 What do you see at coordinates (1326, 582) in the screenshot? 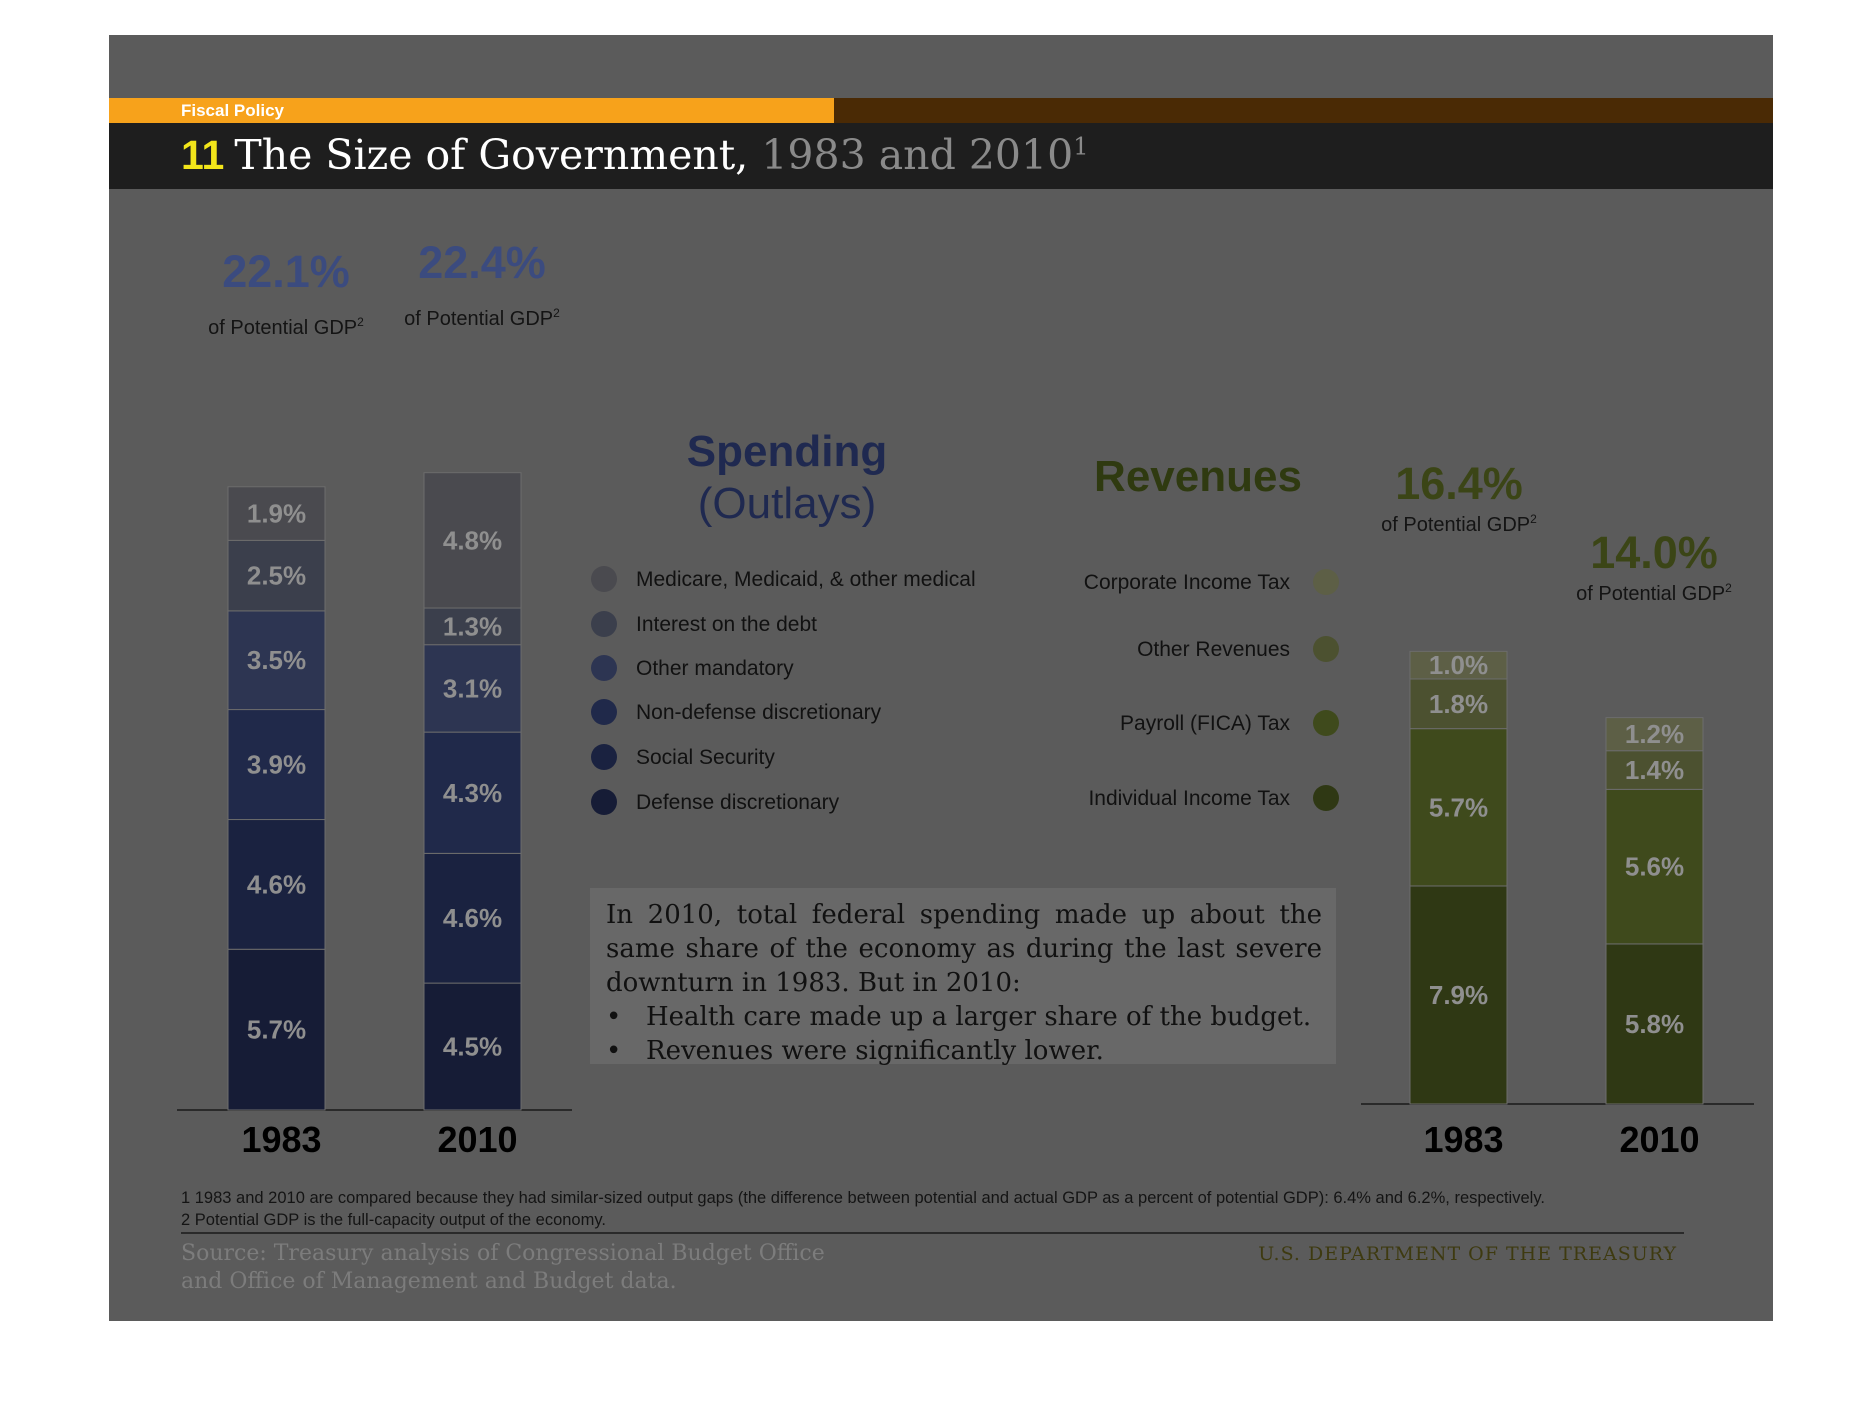
I see `legend-swatch-corporate-income-tax` at bounding box center [1326, 582].